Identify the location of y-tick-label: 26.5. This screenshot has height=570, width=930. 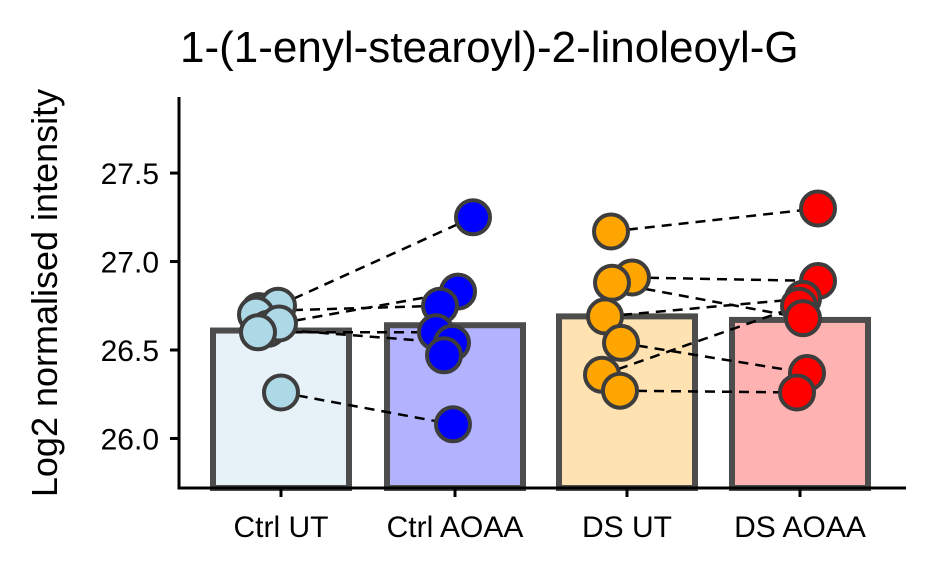
(130, 351).